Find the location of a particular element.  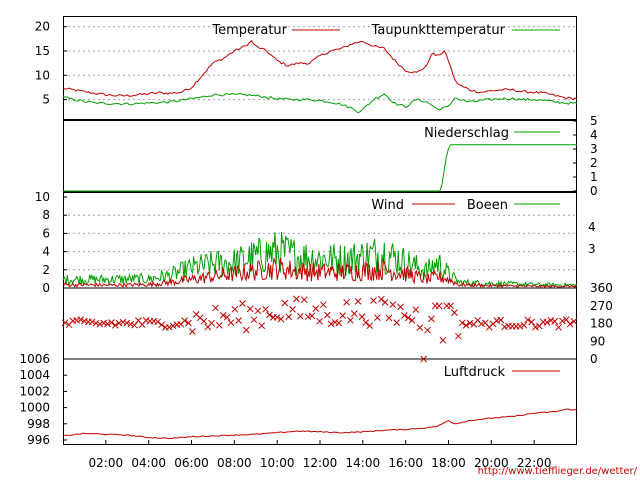

x-tick-label-1400: 14:00 is located at coordinates (363, 463).